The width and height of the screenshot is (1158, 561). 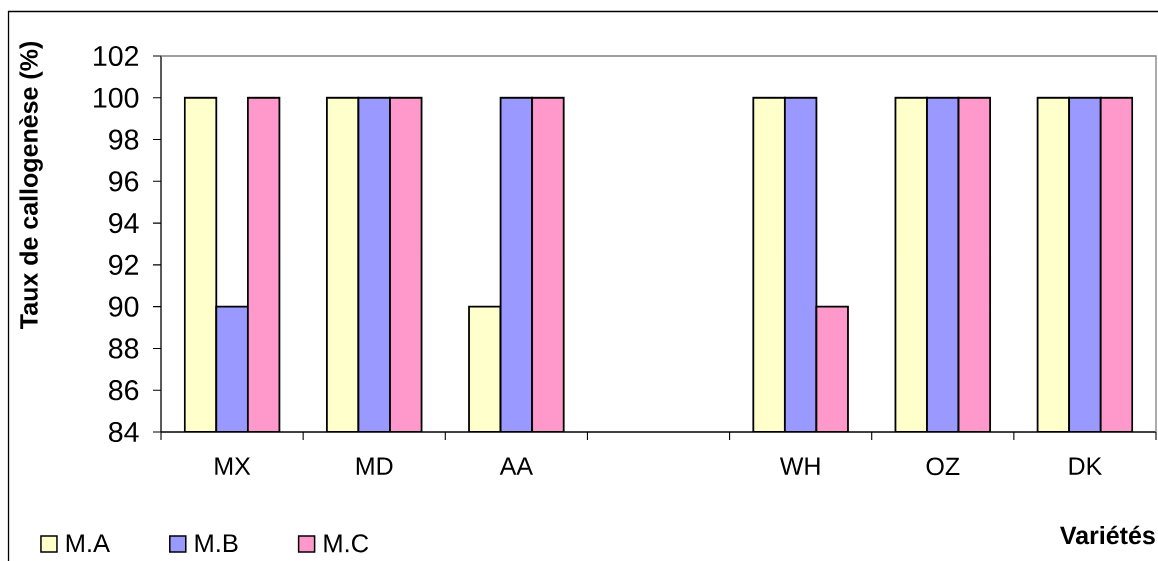 What do you see at coordinates (124, 264) in the screenshot?
I see `y-tick-label: 92` at bounding box center [124, 264].